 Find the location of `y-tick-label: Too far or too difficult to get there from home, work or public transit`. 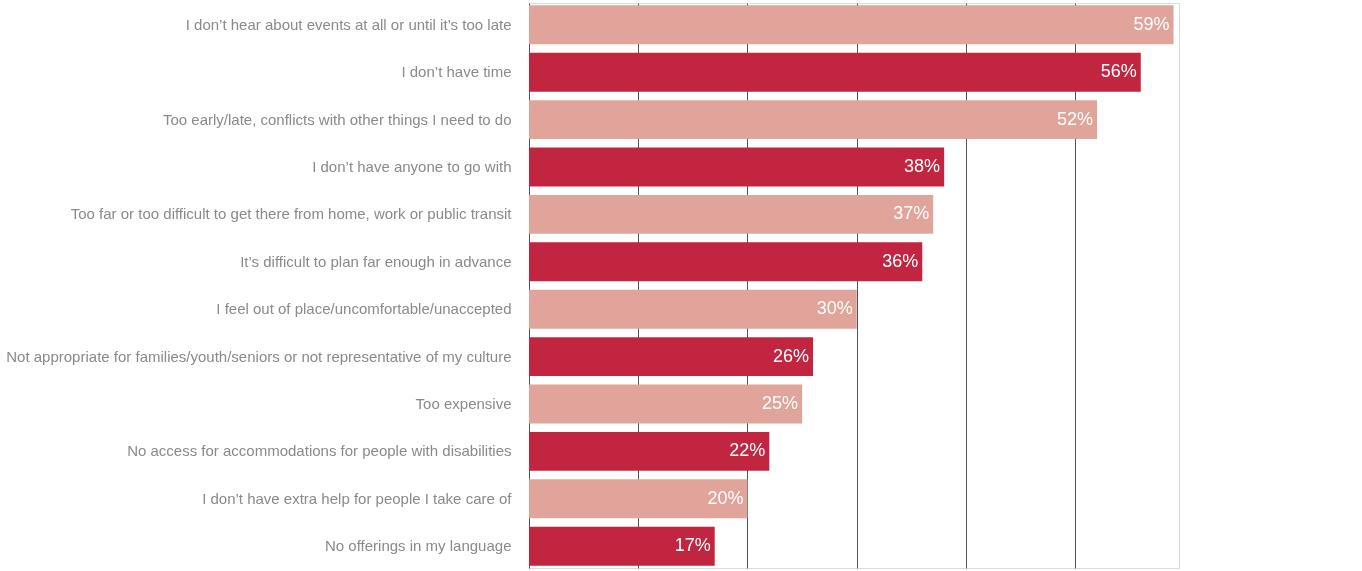

y-tick-label: Too far or too difficult to get there from home, work or public transit is located at coordinates (291, 214).